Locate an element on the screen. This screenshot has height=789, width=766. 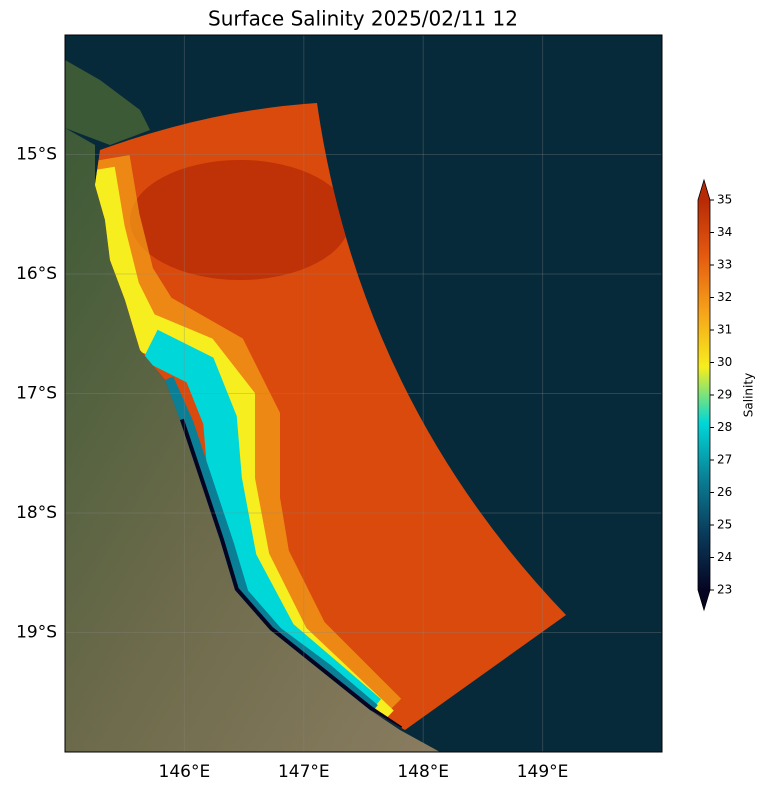
colorbar-tick-label: 23 is located at coordinates (724, 590).